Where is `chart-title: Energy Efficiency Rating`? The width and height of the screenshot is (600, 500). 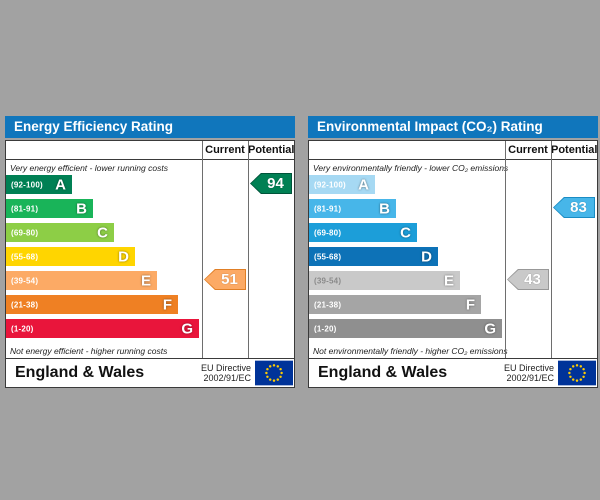 chart-title: Energy Efficiency Rating is located at coordinates (150, 127).